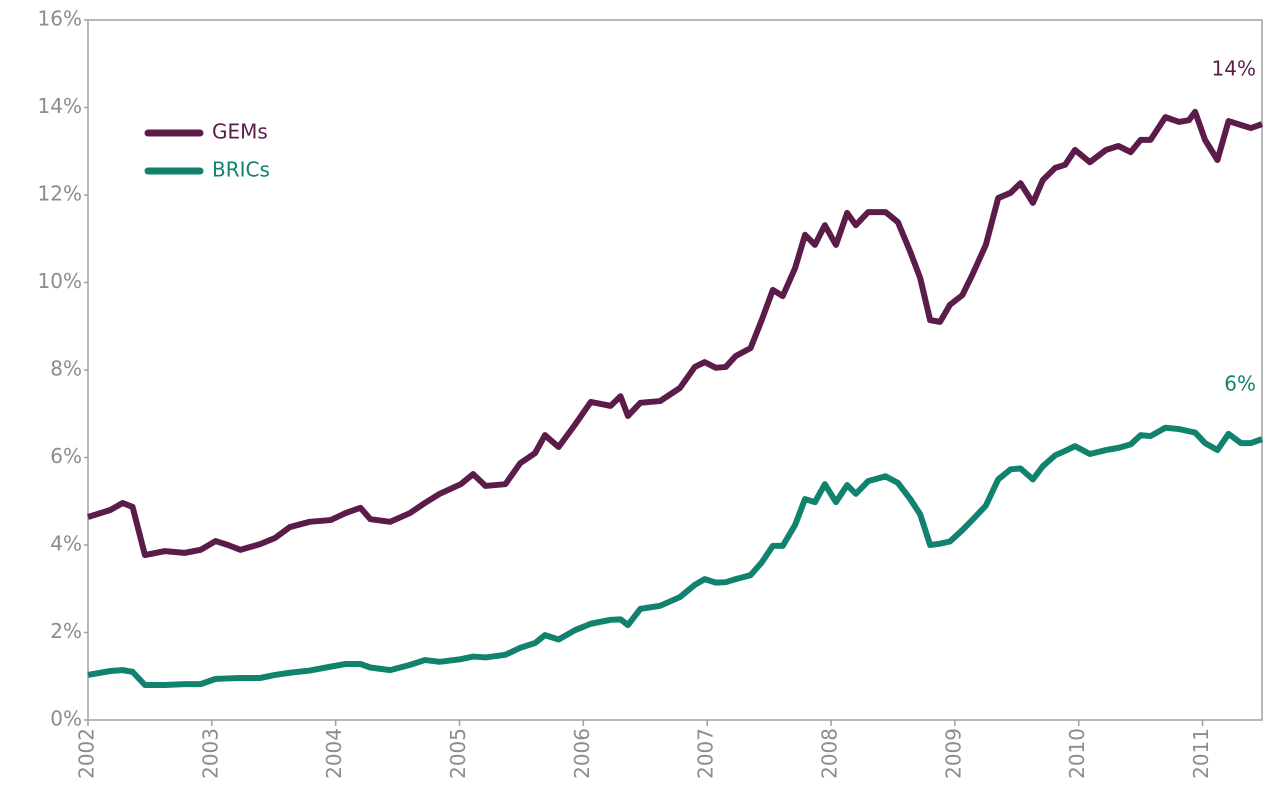  What do you see at coordinates (1240, 384) in the screenshot?
I see `end-label: 6%` at bounding box center [1240, 384].